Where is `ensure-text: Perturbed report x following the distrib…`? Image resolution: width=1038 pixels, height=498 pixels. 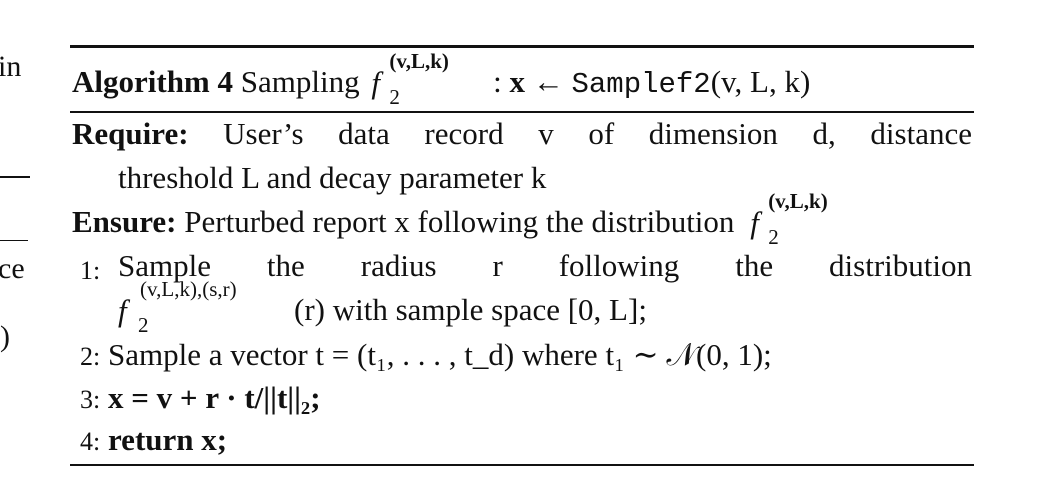 ensure-text: Perturbed report x following the distrib… is located at coordinates (459, 221).